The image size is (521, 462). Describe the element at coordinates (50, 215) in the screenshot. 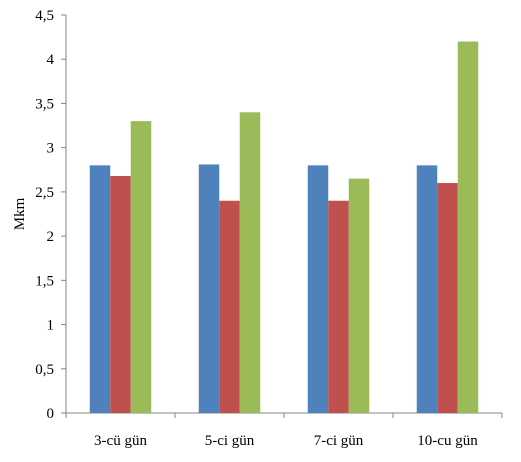

I see `y-ticks-group: 0 0,5 1 1,5 2 2,5 3 3,5 4 4,5` at that location.